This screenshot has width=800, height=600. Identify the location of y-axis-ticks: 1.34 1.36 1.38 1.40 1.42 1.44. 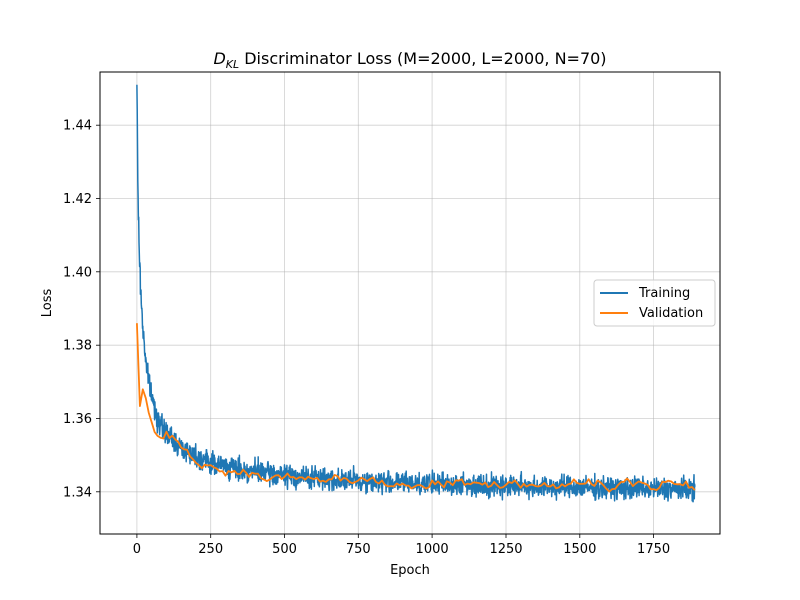
(81, 309).